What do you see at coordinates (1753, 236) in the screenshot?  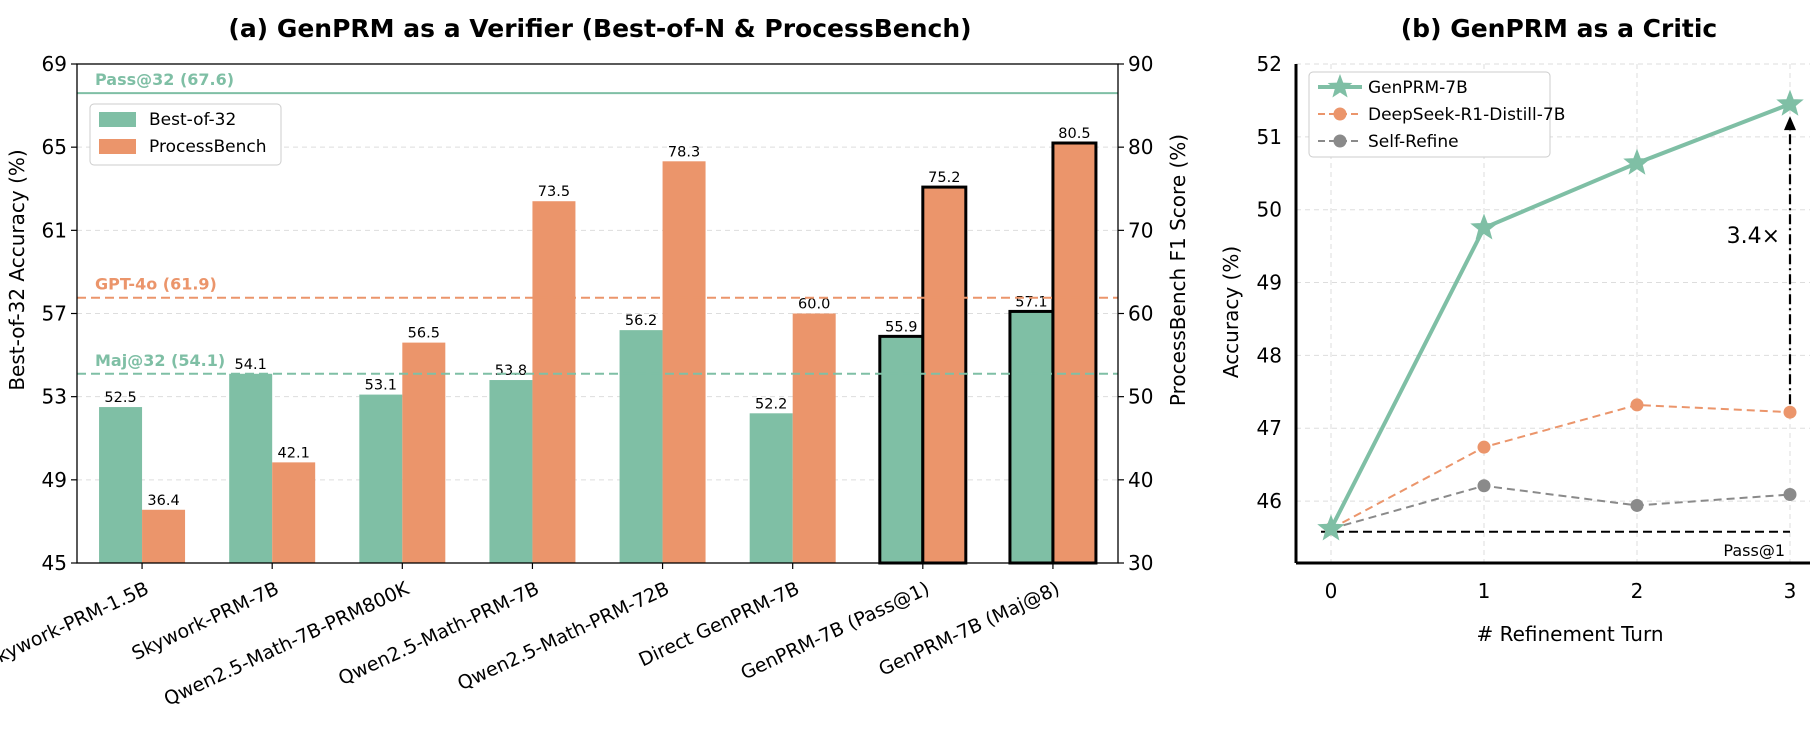 I see `annotation-label: 3.4×` at bounding box center [1753, 236].